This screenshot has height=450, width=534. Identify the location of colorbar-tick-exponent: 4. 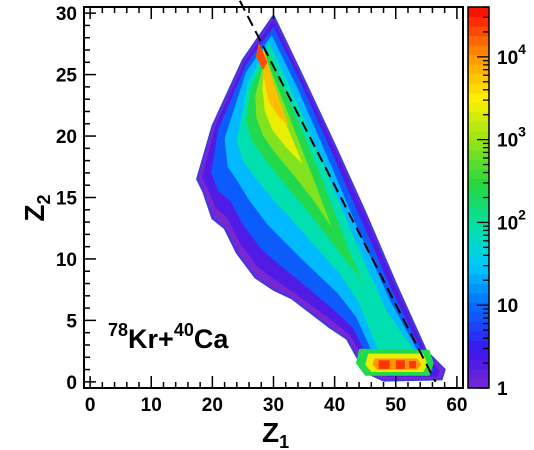
(522, 49).